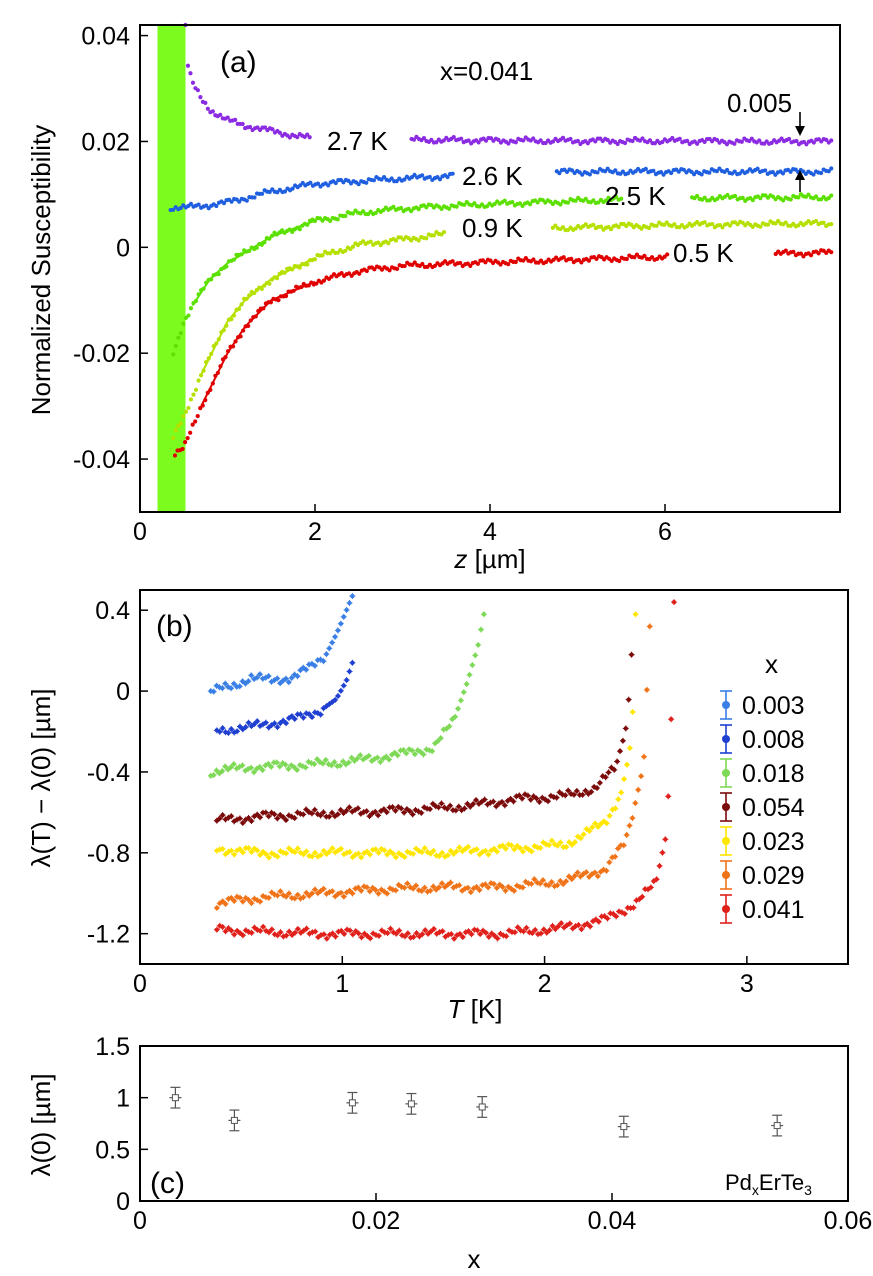  I want to click on legend-entry: 0.003, so click(773, 706).